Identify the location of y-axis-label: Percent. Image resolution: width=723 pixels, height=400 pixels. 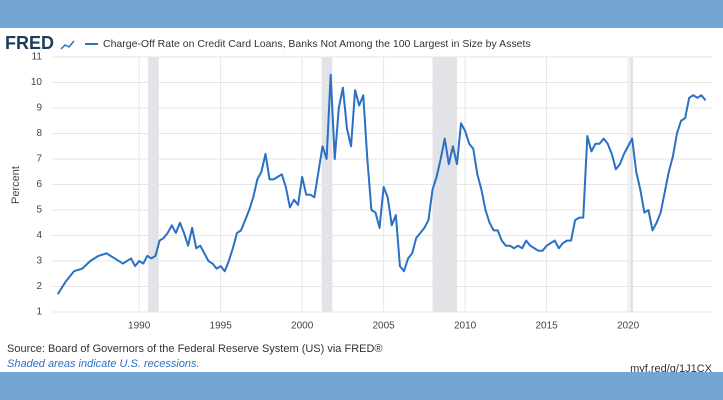
(16, 185).